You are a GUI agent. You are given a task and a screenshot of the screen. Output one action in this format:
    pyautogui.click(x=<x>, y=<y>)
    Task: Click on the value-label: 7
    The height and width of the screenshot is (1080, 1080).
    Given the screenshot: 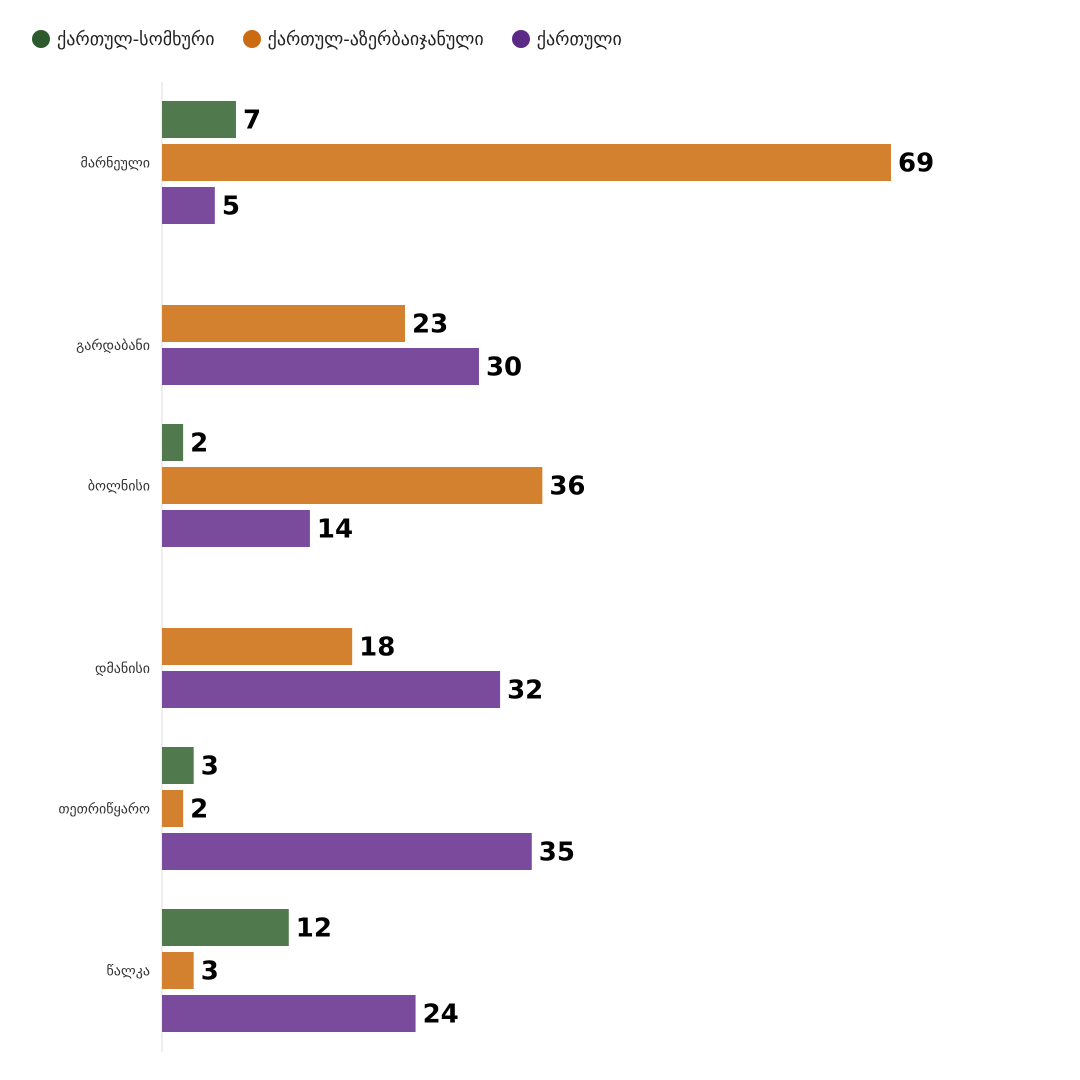 What is the action you would take?
    pyautogui.click(x=252, y=121)
    